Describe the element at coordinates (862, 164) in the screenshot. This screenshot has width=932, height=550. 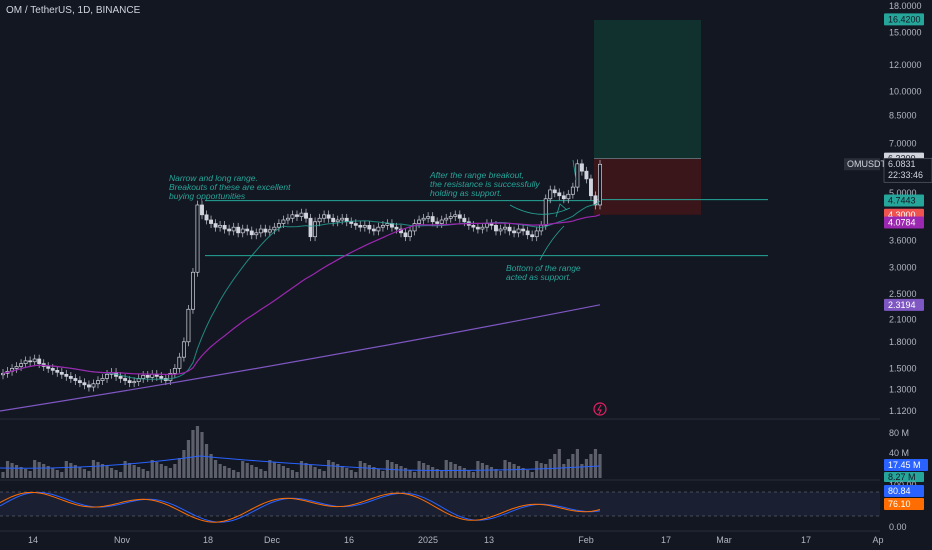
I see `symbol-badge-bg` at that location.